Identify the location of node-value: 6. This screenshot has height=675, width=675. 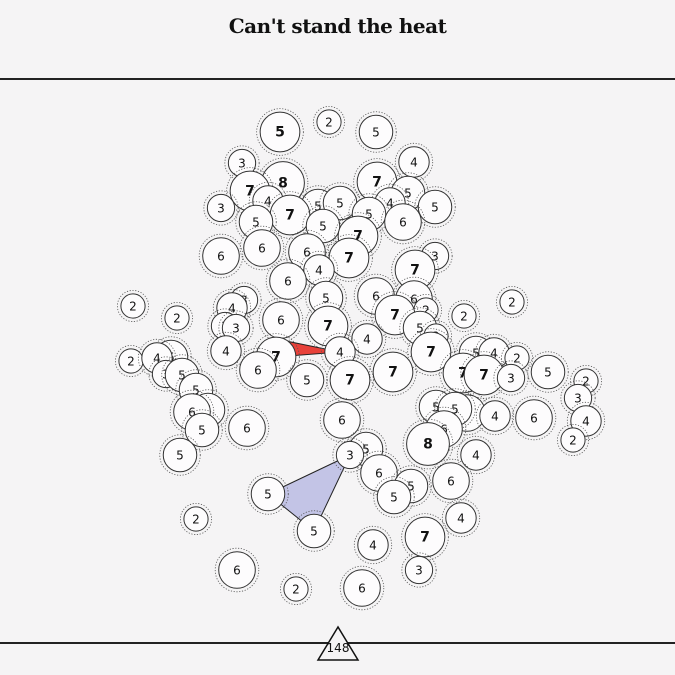
(403, 223).